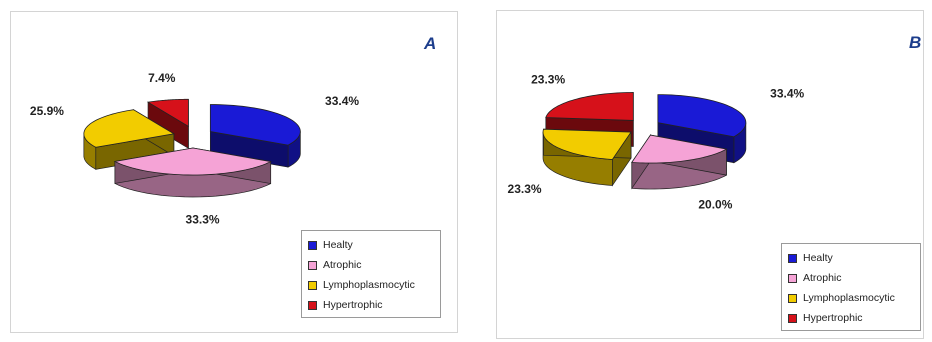 The width and height of the screenshot is (932, 342). I want to click on pie-chart-b: 33.4% 20.0% 23.3% 23.3%, so click(656, 142).